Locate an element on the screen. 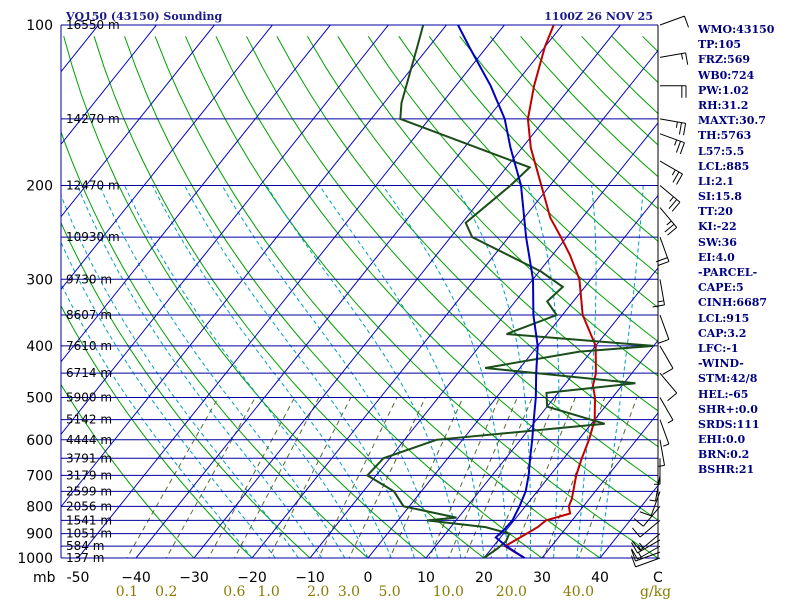  index-item: CAPE:5 is located at coordinates (721, 288).